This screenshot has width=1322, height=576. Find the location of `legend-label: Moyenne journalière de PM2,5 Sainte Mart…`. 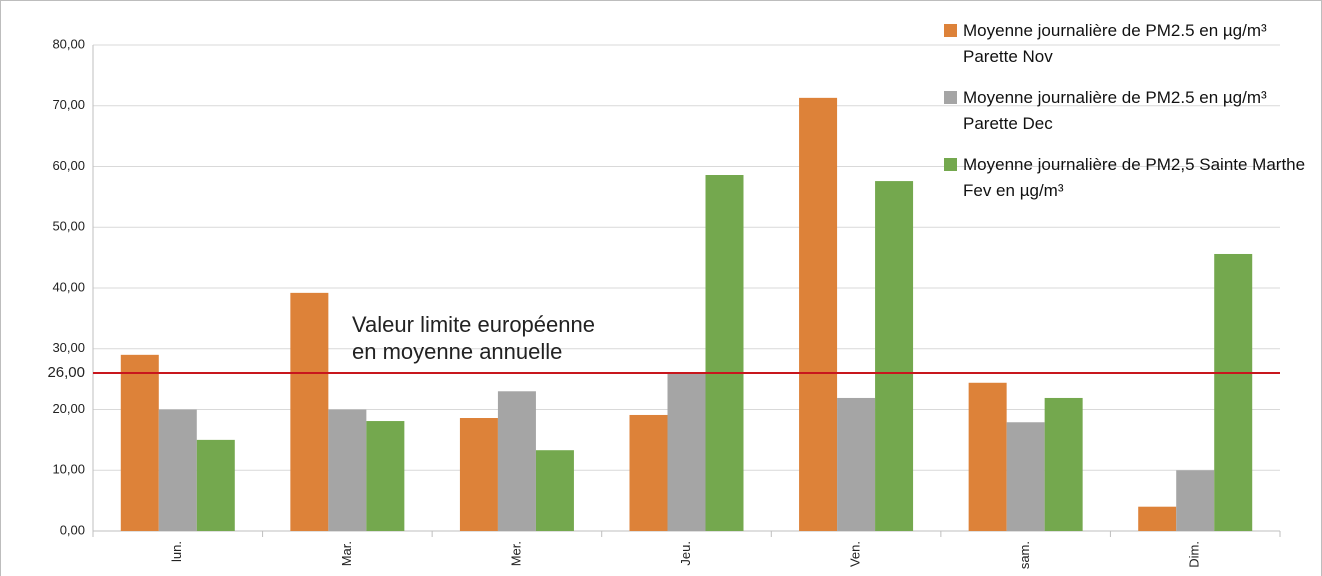

legend-label: Moyenne journalière de PM2,5 Sainte Mart… is located at coordinates (1134, 177).